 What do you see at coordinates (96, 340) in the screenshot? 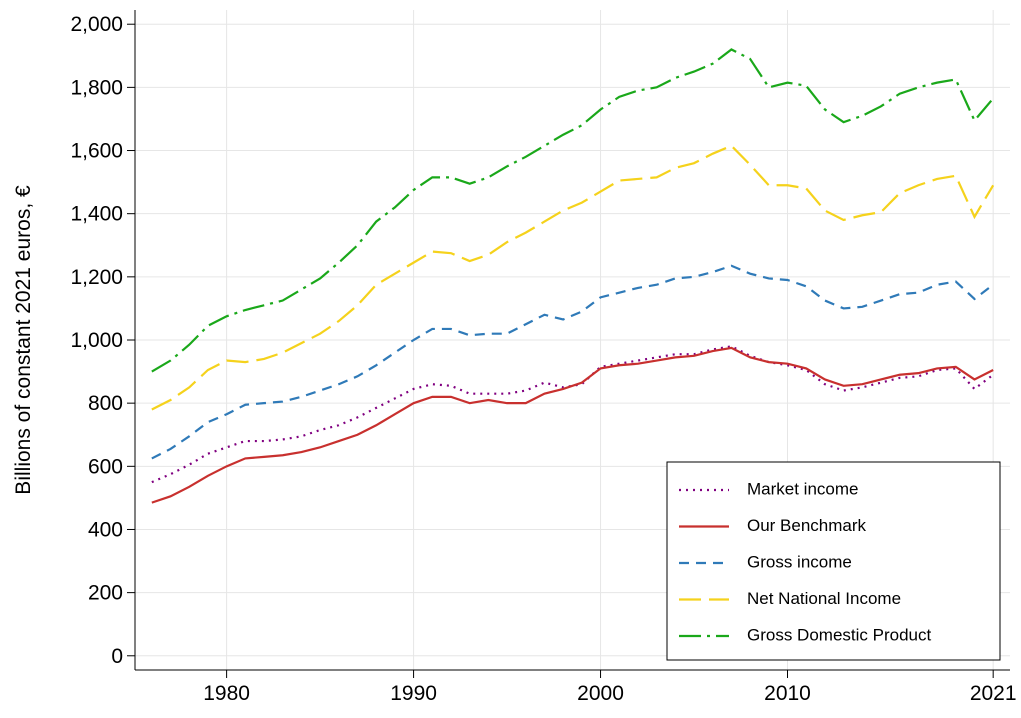
I see `y-tick-label: 1,000` at bounding box center [96, 340].